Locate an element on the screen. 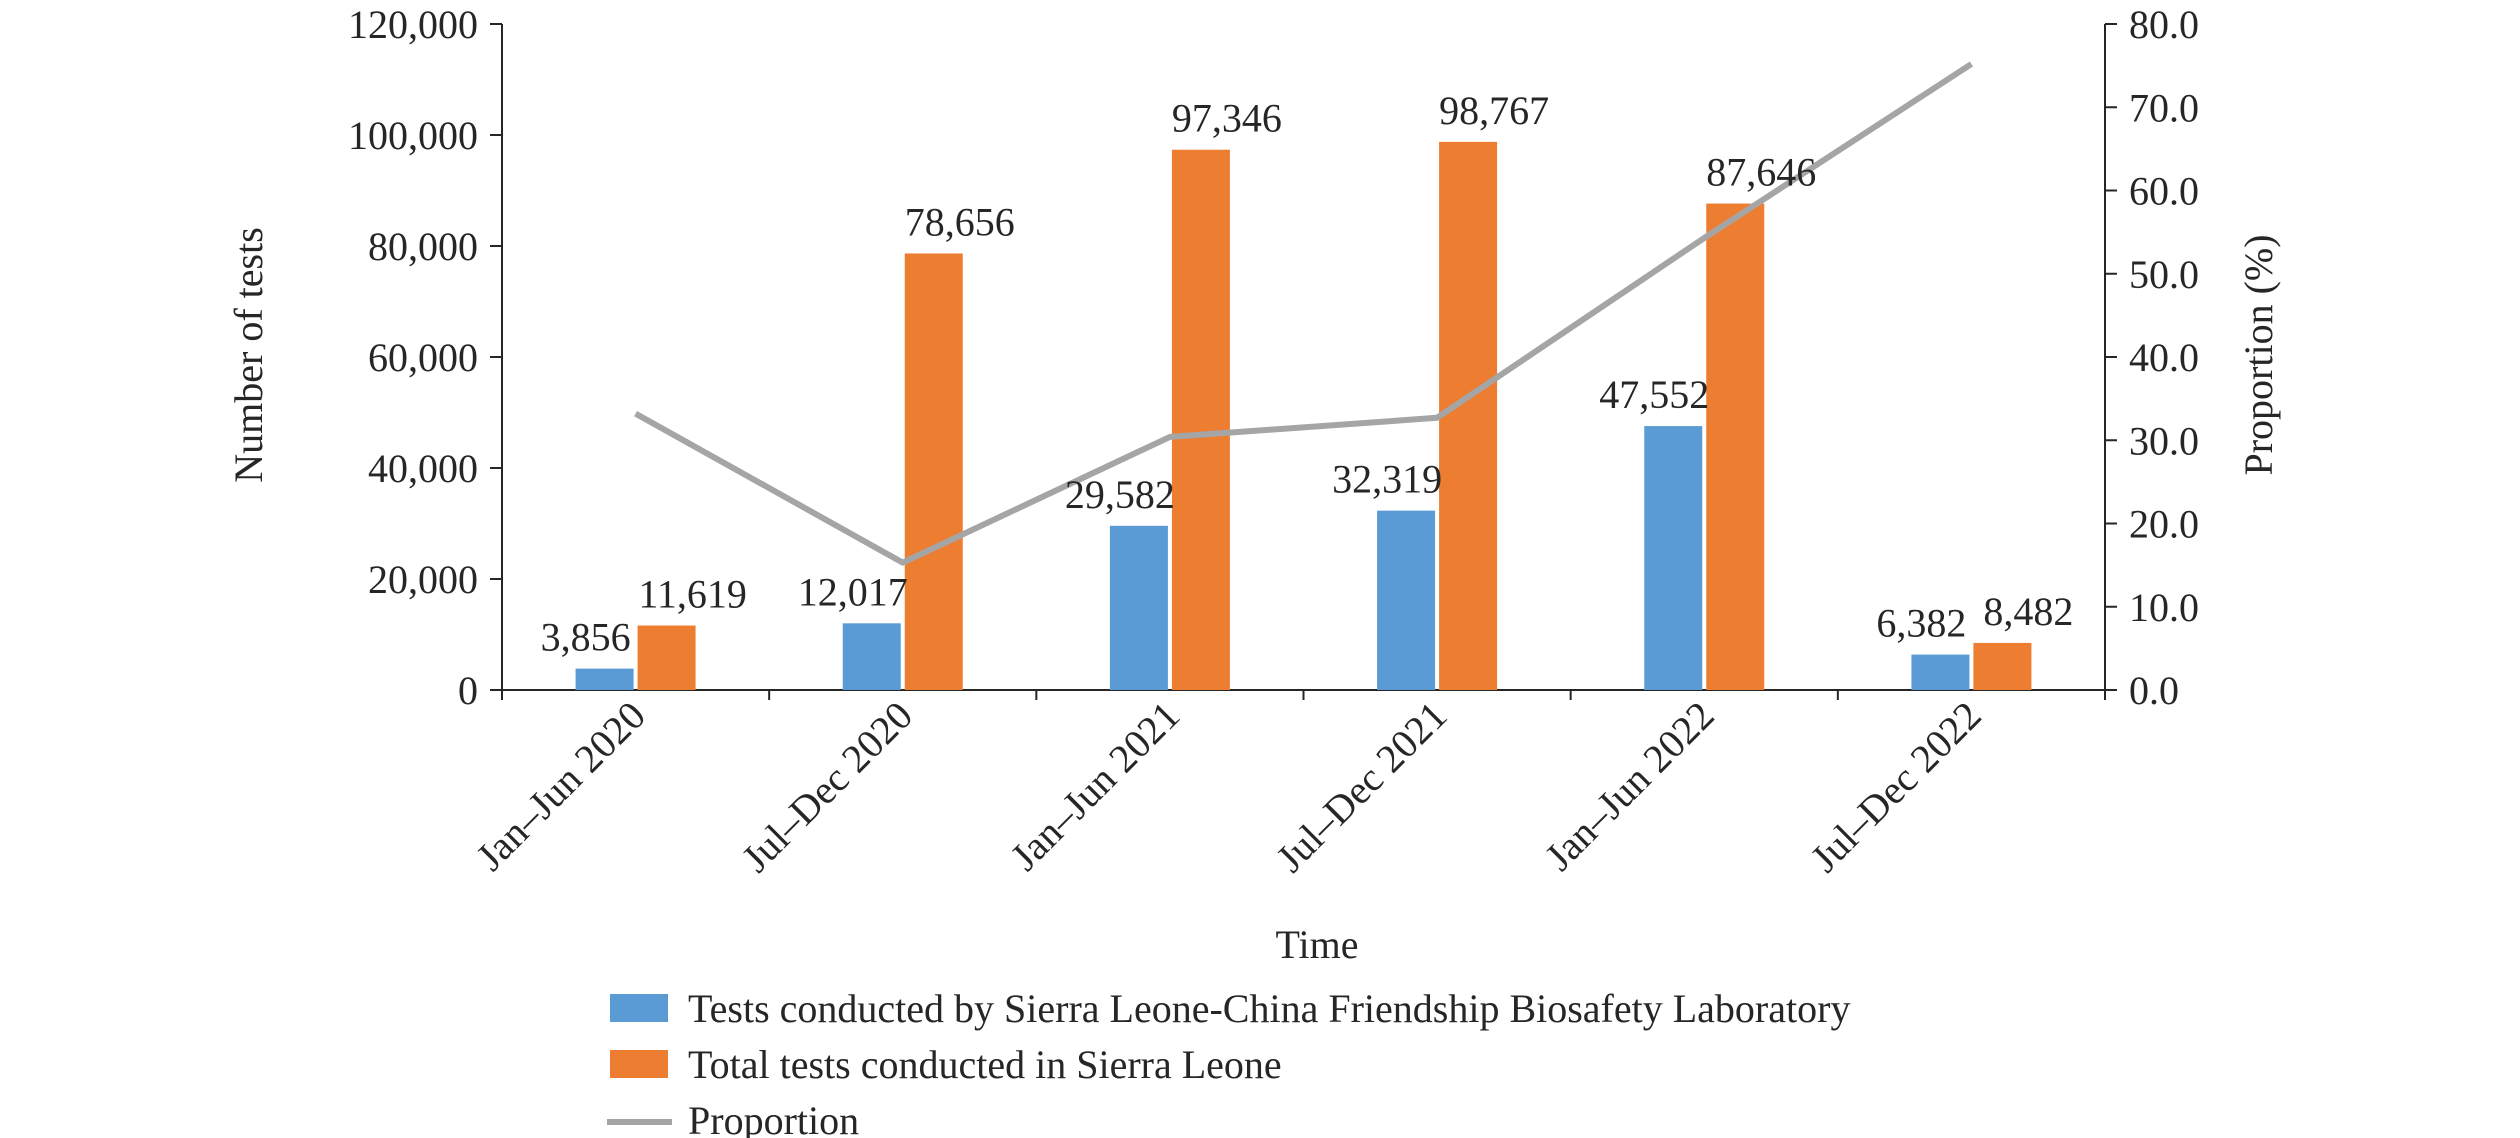 This screenshot has width=2520, height=1138. y-left-tick-label: 80,000 is located at coordinates (423, 246).